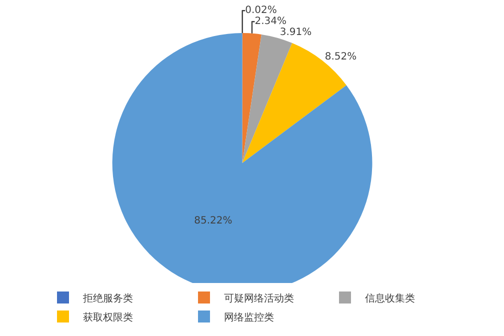 This screenshot has width=504, height=336. What do you see at coordinates (259, 298) in the screenshot?
I see `legend-label: 可疑网络活动类` at bounding box center [259, 298].